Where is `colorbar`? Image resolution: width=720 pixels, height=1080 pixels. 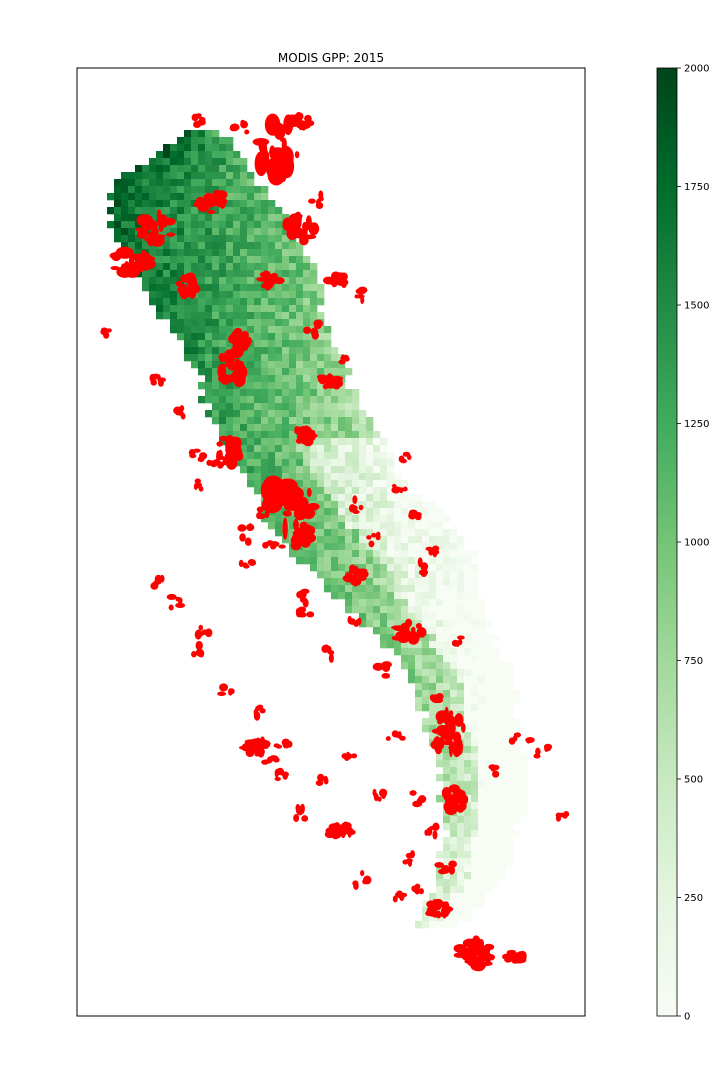 colorbar is located at coordinates (667, 542).